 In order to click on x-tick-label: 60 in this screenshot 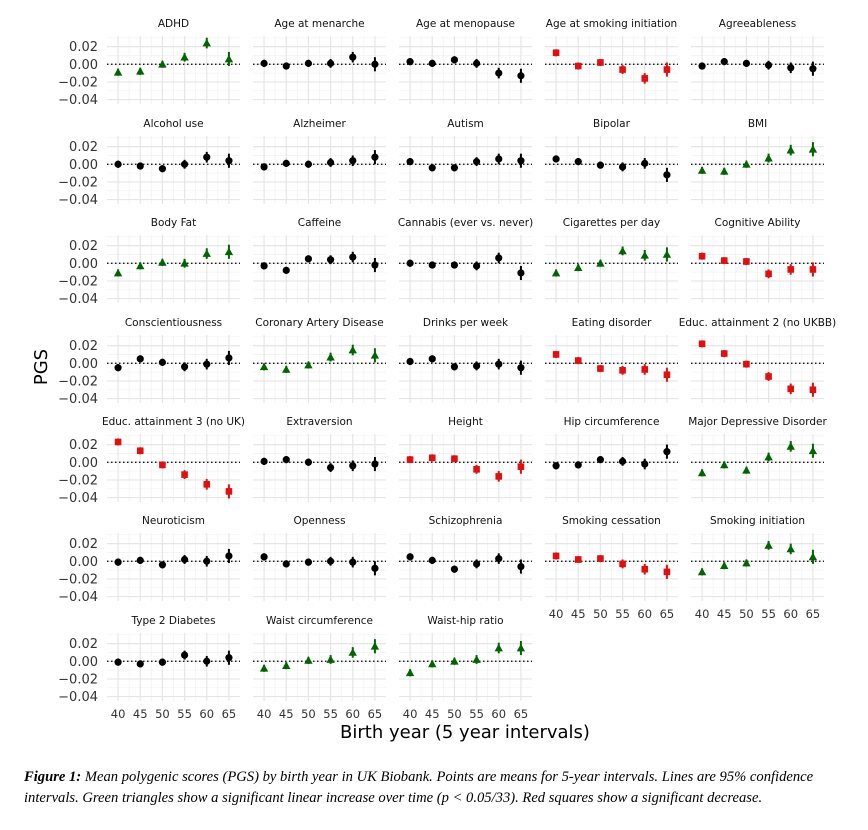, I will do `click(498, 714)`.